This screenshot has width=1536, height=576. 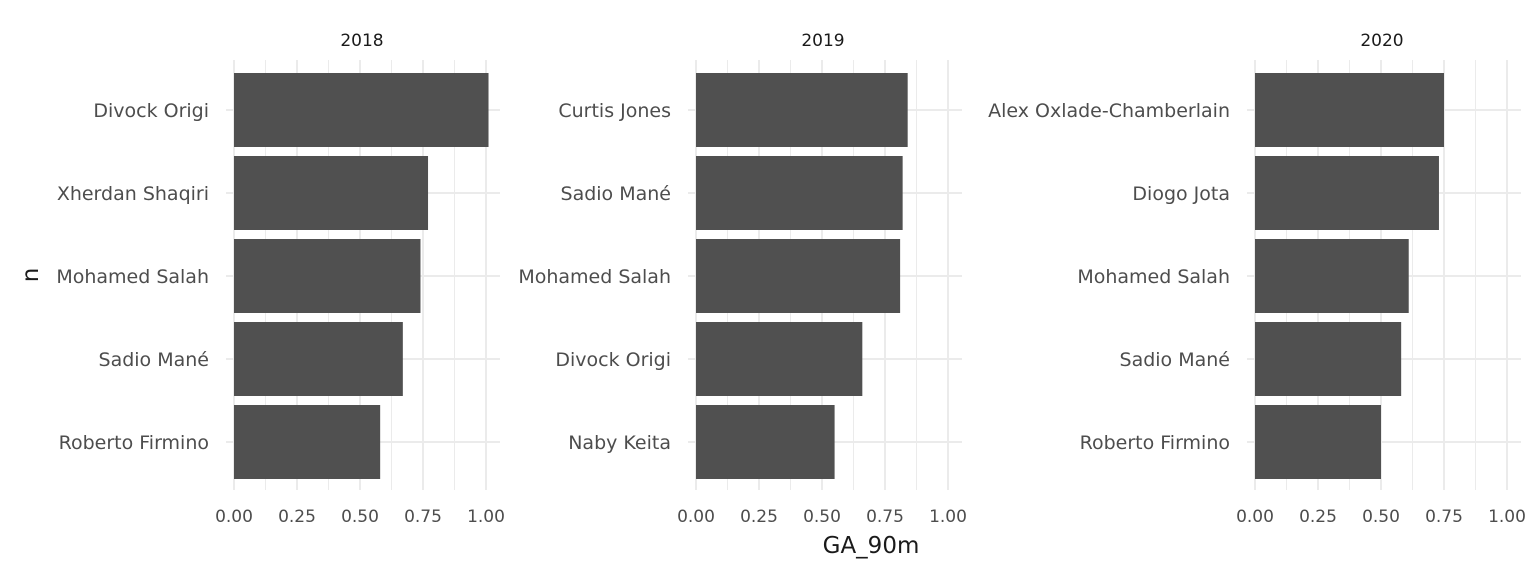 What do you see at coordinates (619, 443) in the screenshot?
I see `category-label: Naby Keita` at bounding box center [619, 443].